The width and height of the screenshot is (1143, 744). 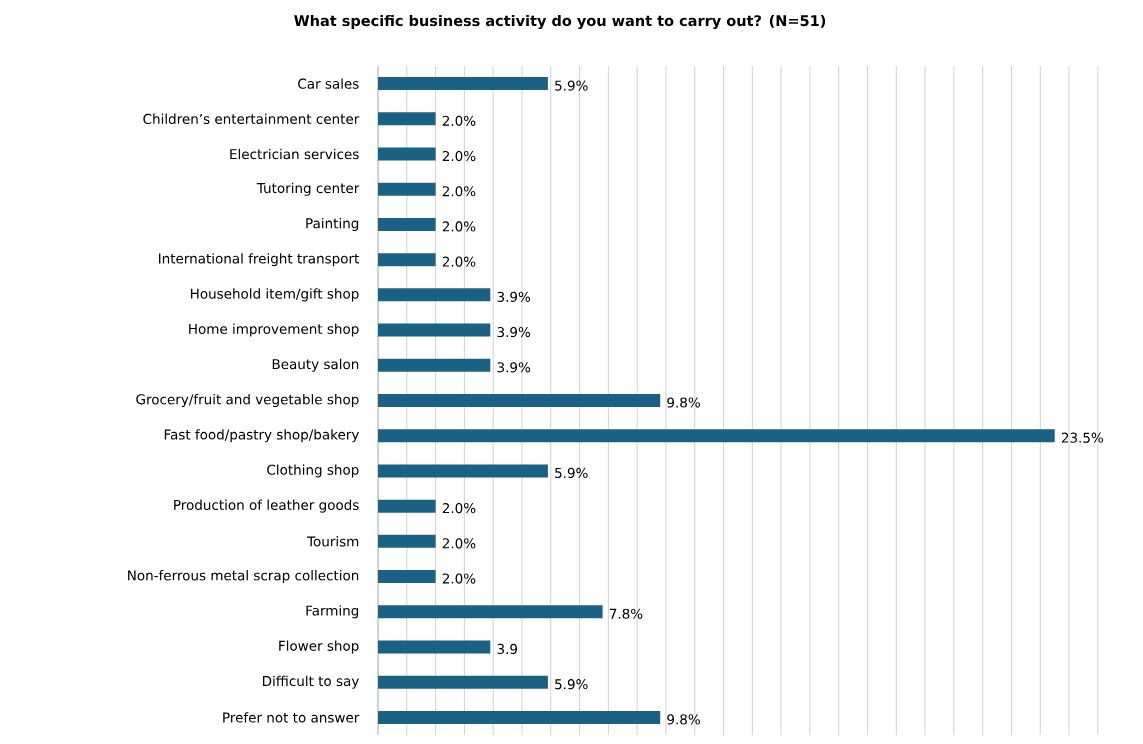 I want to click on y-tick-label: Non-ferrous metal scrap collection, so click(x=243, y=576).